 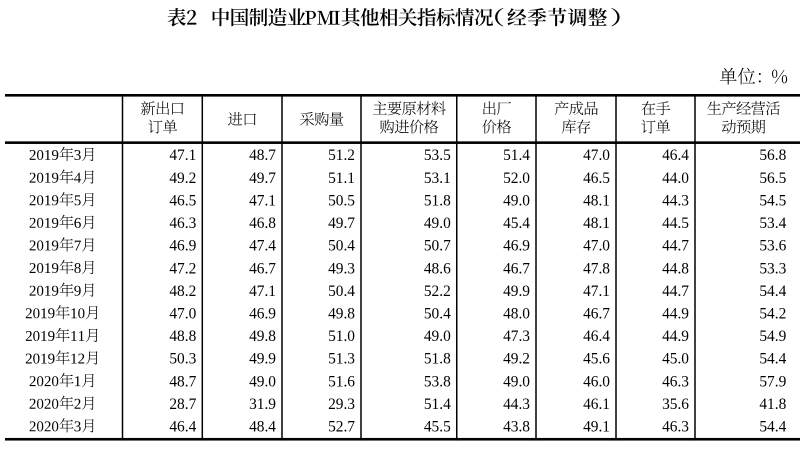 What do you see at coordinates (182, 404) in the screenshot?
I see `svg-text: 28.7` at bounding box center [182, 404].